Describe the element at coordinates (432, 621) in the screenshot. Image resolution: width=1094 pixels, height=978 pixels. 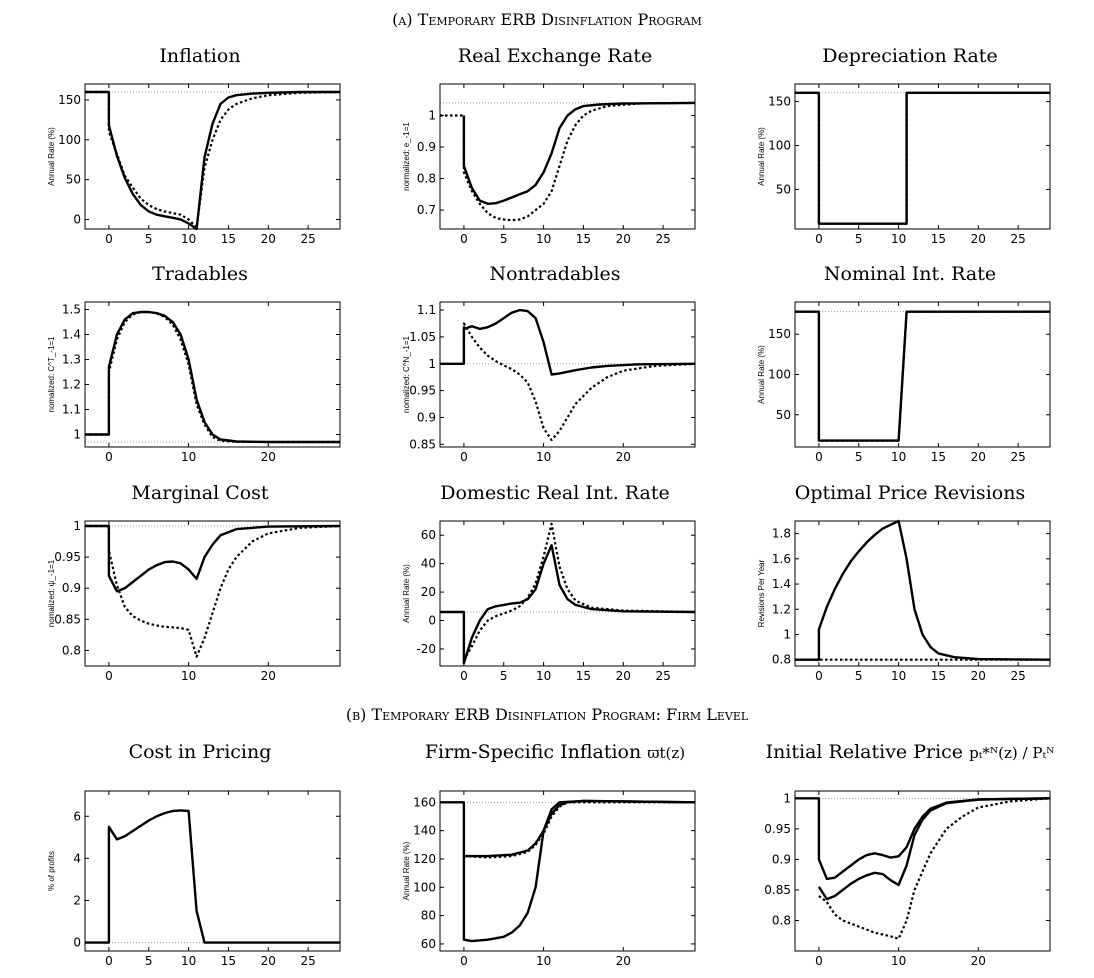
I see `y-tick-label: 0` at that location.